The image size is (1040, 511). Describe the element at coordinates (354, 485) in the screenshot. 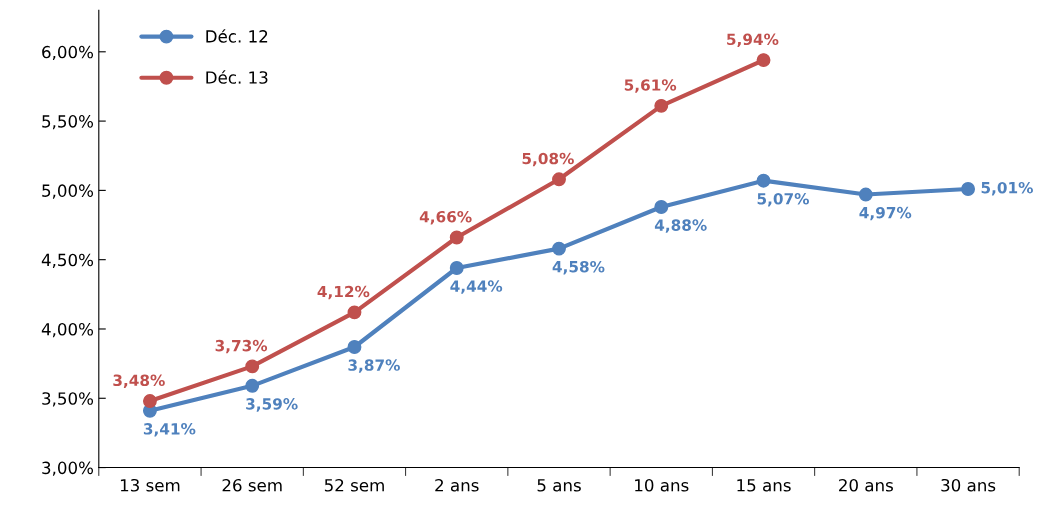

I see `x-tick-label: 52 sem` at that location.